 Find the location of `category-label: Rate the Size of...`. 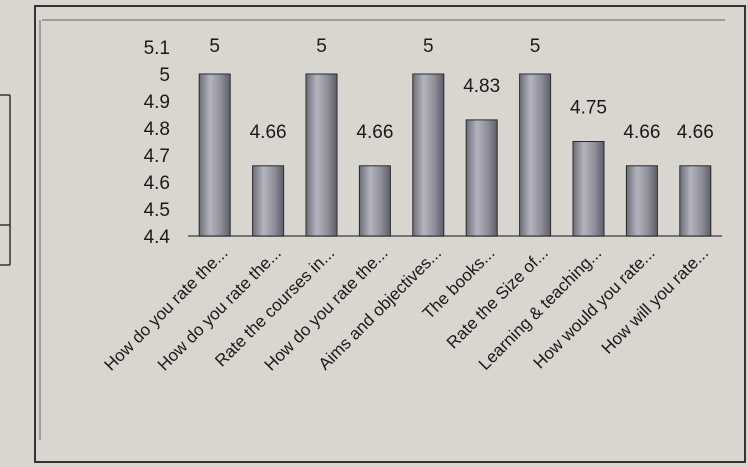

category-label: Rate the Size of... is located at coordinates (497, 297).